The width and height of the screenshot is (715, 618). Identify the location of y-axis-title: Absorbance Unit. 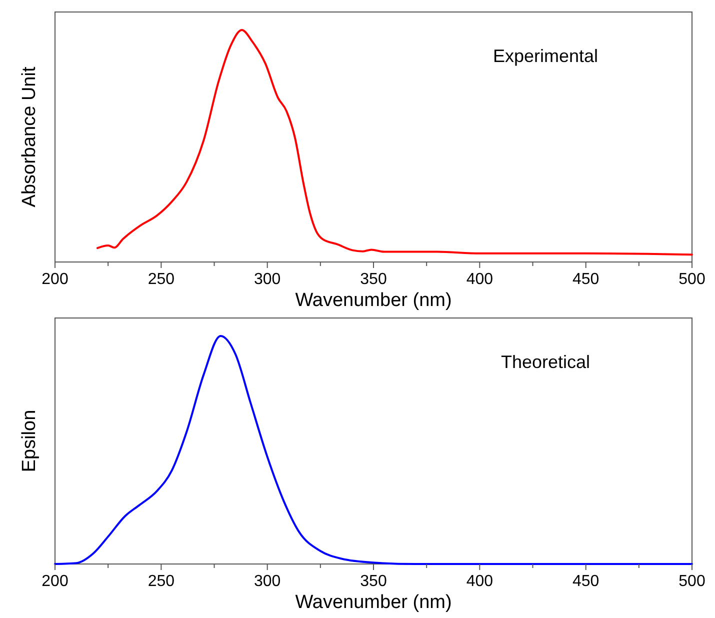
(29, 137).